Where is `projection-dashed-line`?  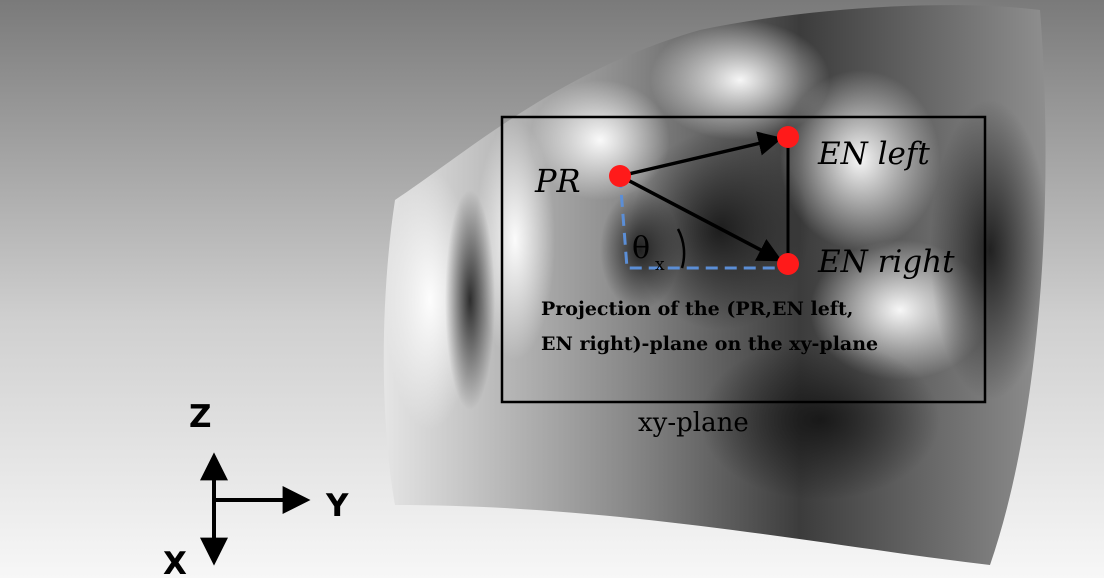 projection-dashed-line is located at coordinates (703, 222).